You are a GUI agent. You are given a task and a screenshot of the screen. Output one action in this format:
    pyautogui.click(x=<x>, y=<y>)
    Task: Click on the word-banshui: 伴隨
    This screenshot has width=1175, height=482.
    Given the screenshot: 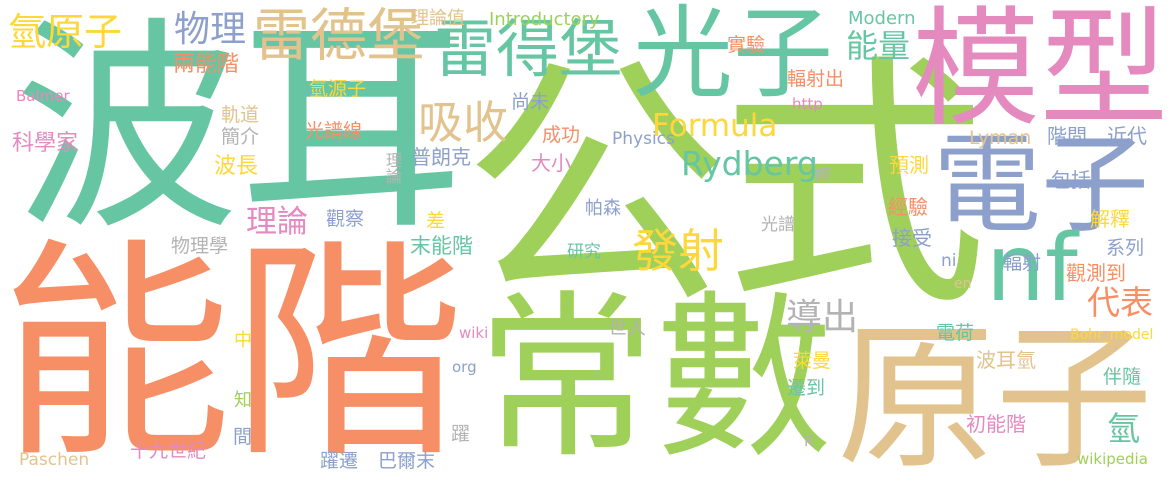 What is the action you would take?
    pyautogui.click(x=1122, y=377)
    